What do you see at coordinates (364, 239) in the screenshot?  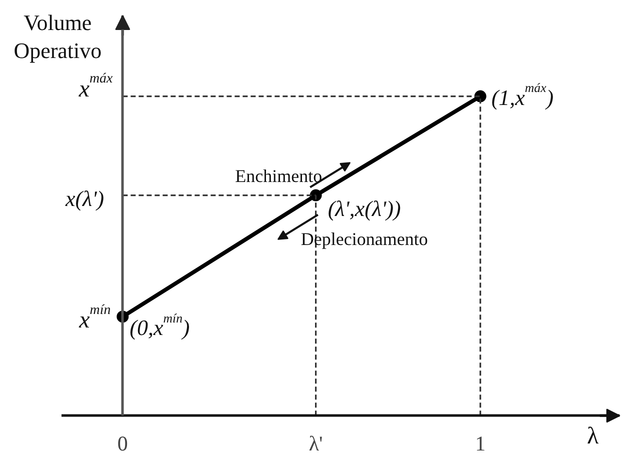 I see `annotation: Deplecionamento` at bounding box center [364, 239].